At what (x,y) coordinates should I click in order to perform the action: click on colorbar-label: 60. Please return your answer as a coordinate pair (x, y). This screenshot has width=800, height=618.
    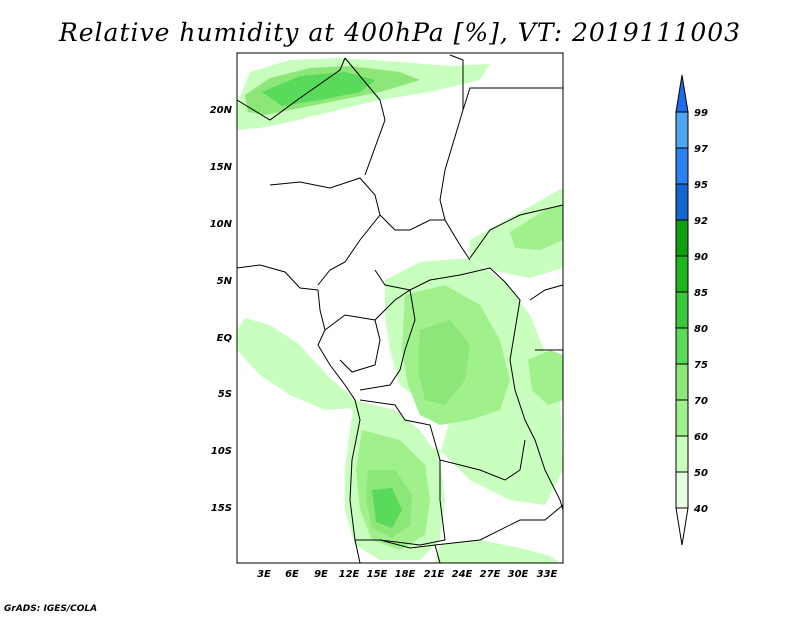
    Looking at the image, I should click on (701, 437).